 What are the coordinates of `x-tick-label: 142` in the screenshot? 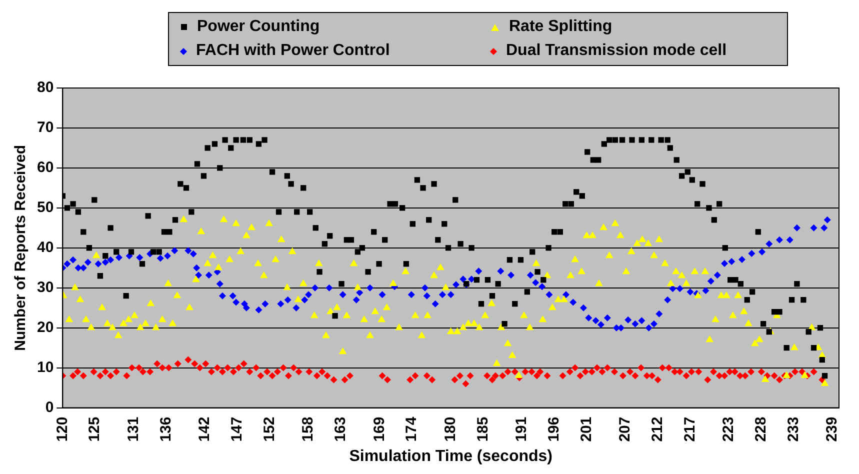 It's located at (205, 429).